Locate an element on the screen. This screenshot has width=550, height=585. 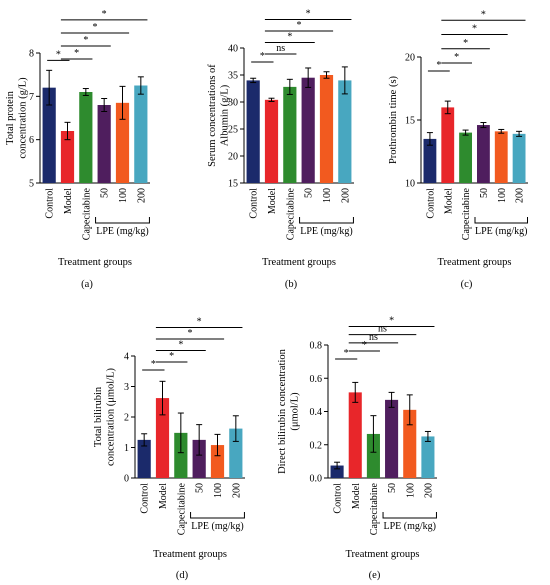
y-axis-title-line: Direct bilirubin concentration is located at coordinates (282, 411).